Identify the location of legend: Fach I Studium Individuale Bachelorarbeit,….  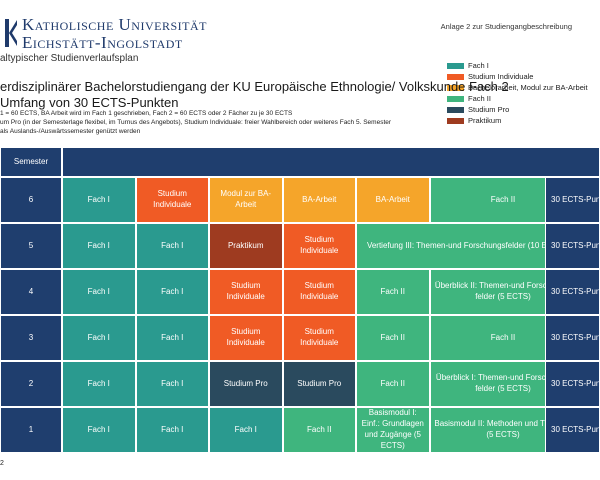
(517, 93).